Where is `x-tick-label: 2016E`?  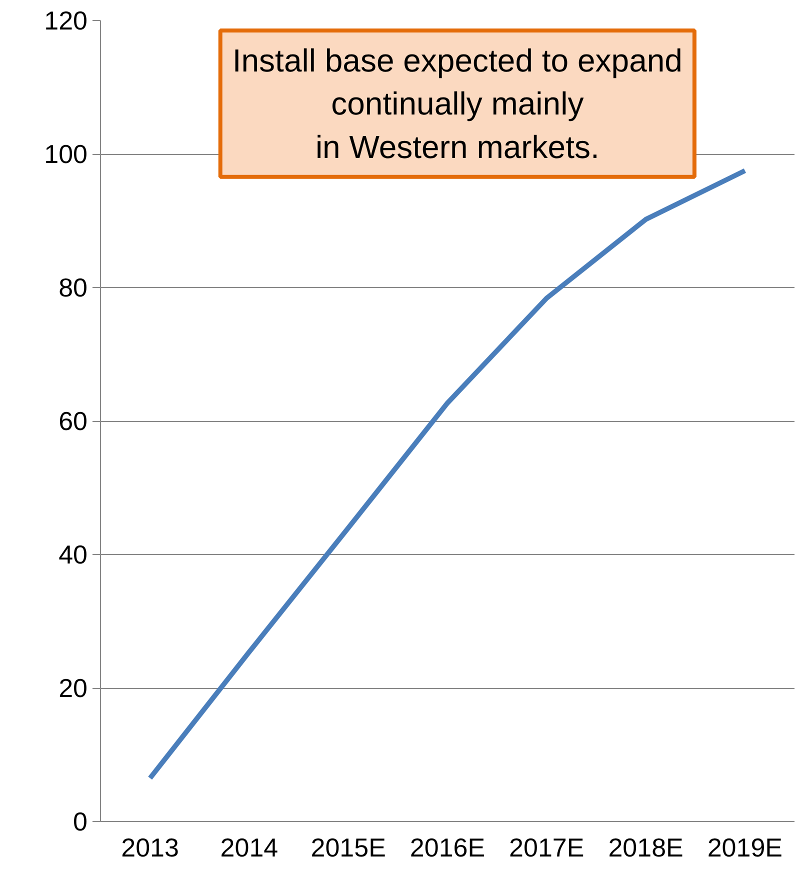 x-tick-label: 2016E is located at coordinates (448, 847).